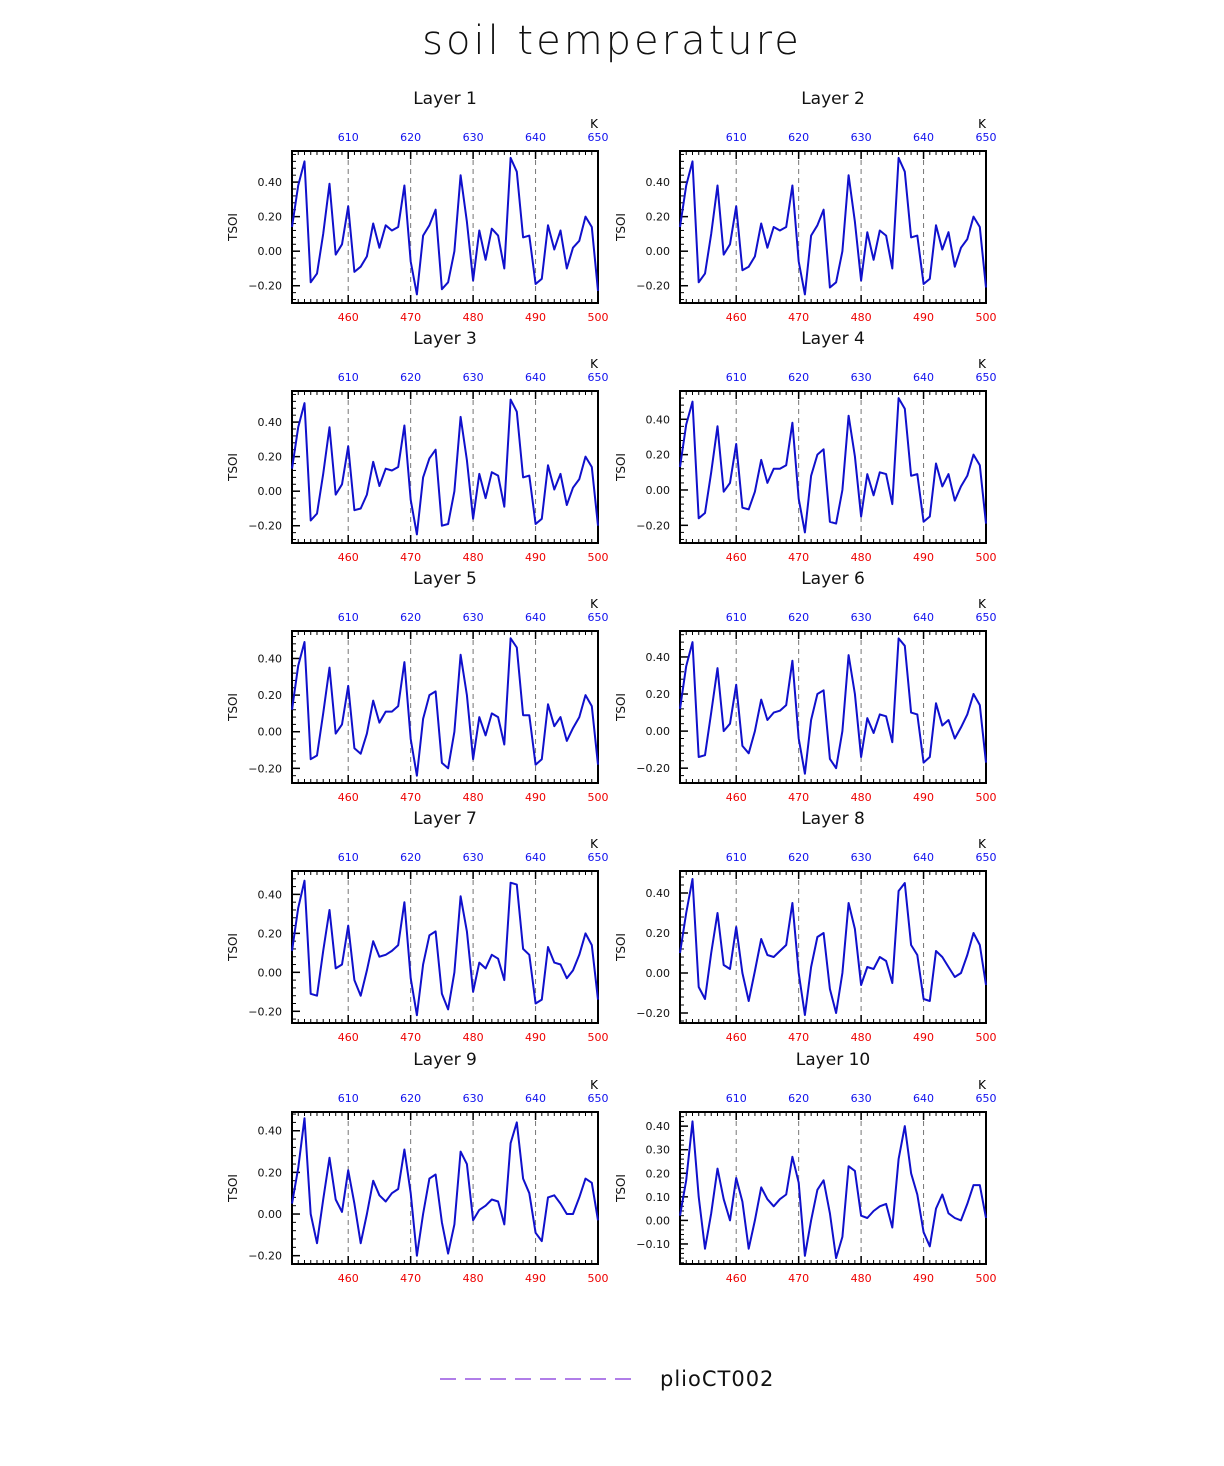  I want to click on panel-title: Layer 6, so click(833, 579).